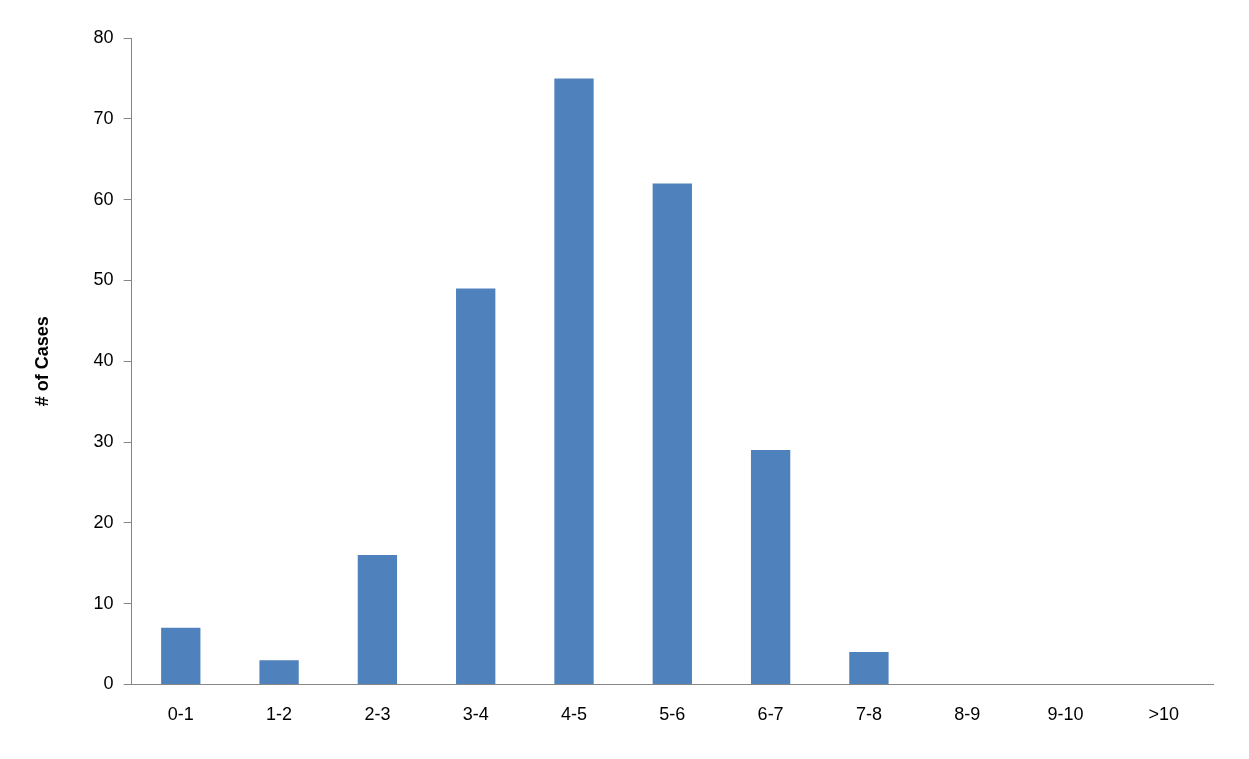 This screenshot has width=1249, height=759. What do you see at coordinates (103, 440) in the screenshot?
I see `y-tick-label: 30` at bounding box center [103, 440].